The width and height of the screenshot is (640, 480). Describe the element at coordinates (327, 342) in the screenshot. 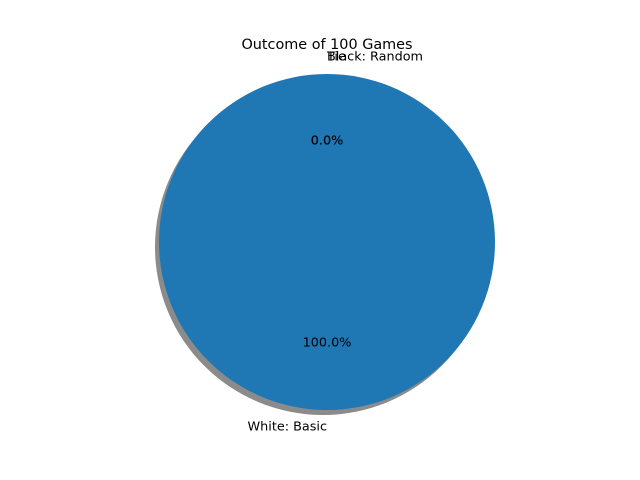

I see `slice-percent-white-basic: 100.0%` at that location.